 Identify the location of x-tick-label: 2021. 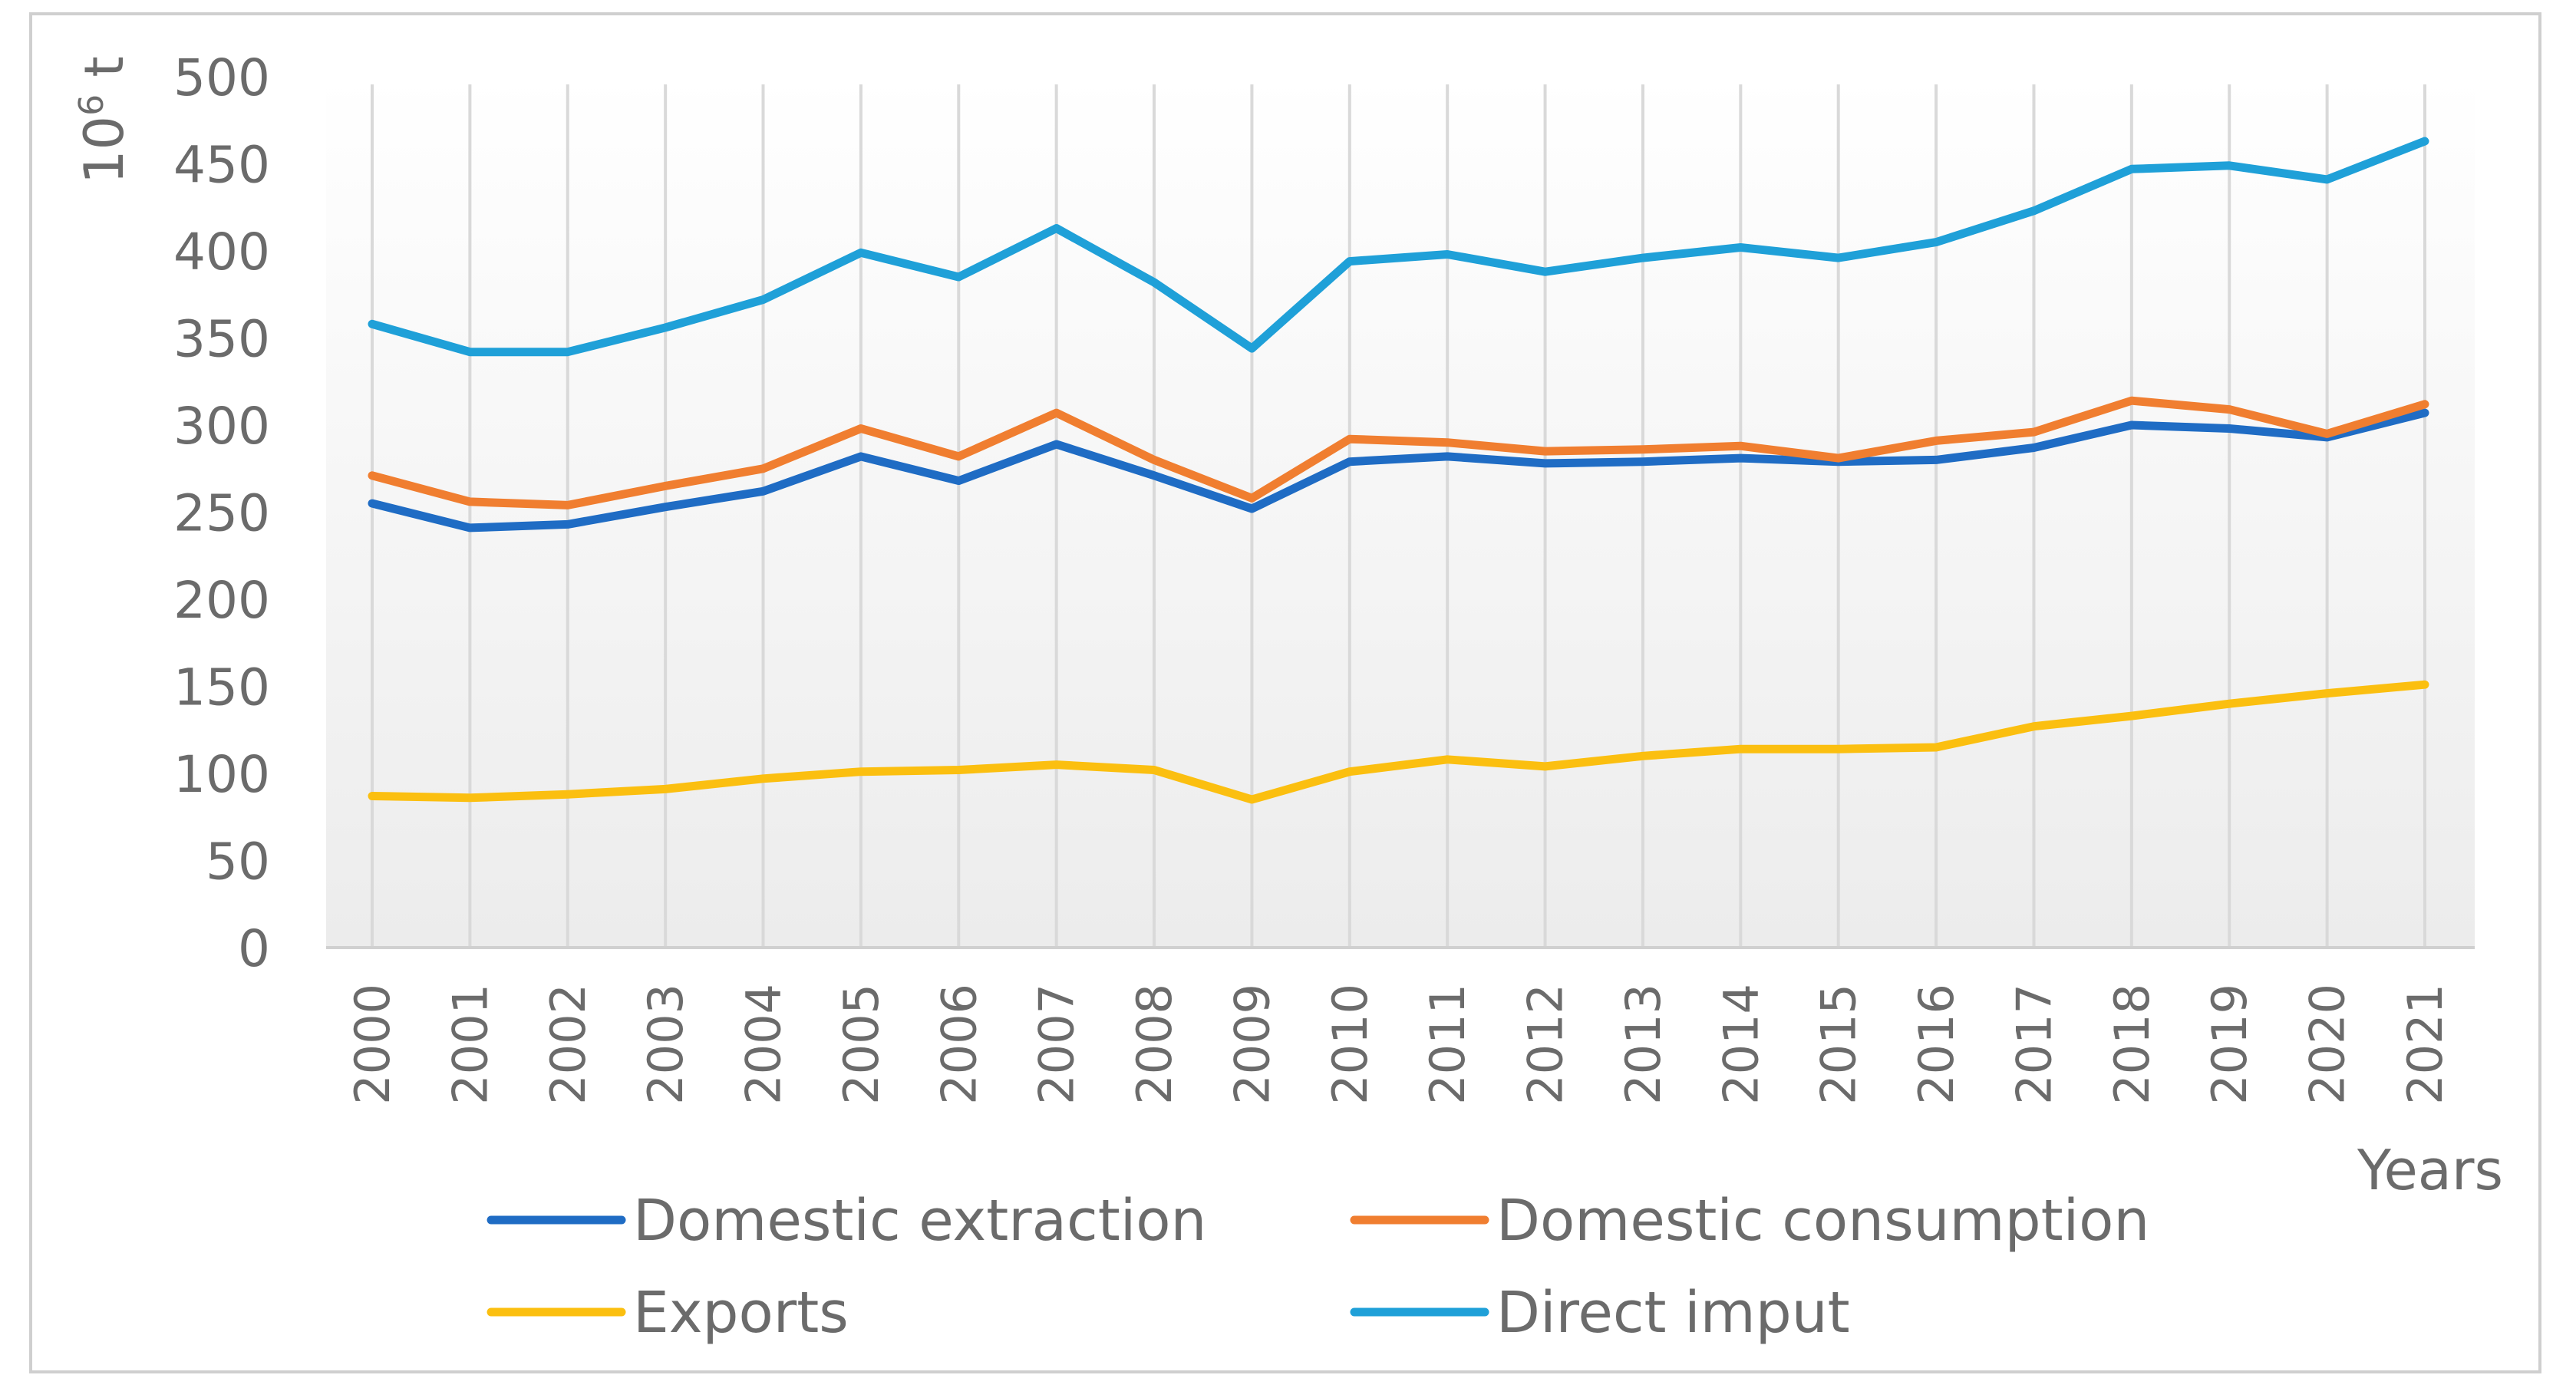
(2425, 1044).